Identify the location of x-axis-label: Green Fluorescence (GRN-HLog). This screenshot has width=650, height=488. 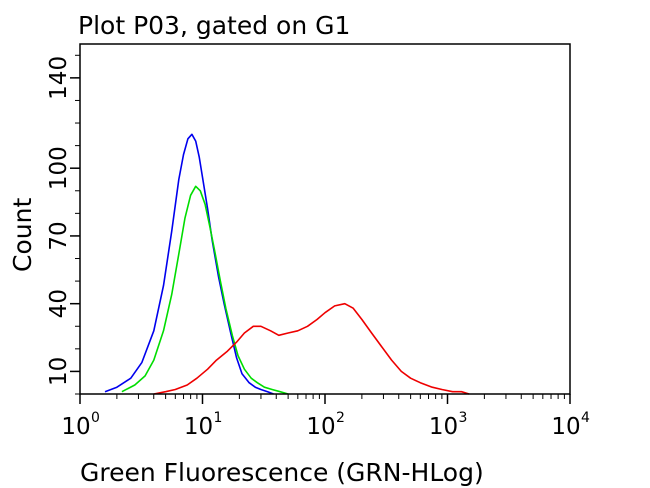
(282, 472).